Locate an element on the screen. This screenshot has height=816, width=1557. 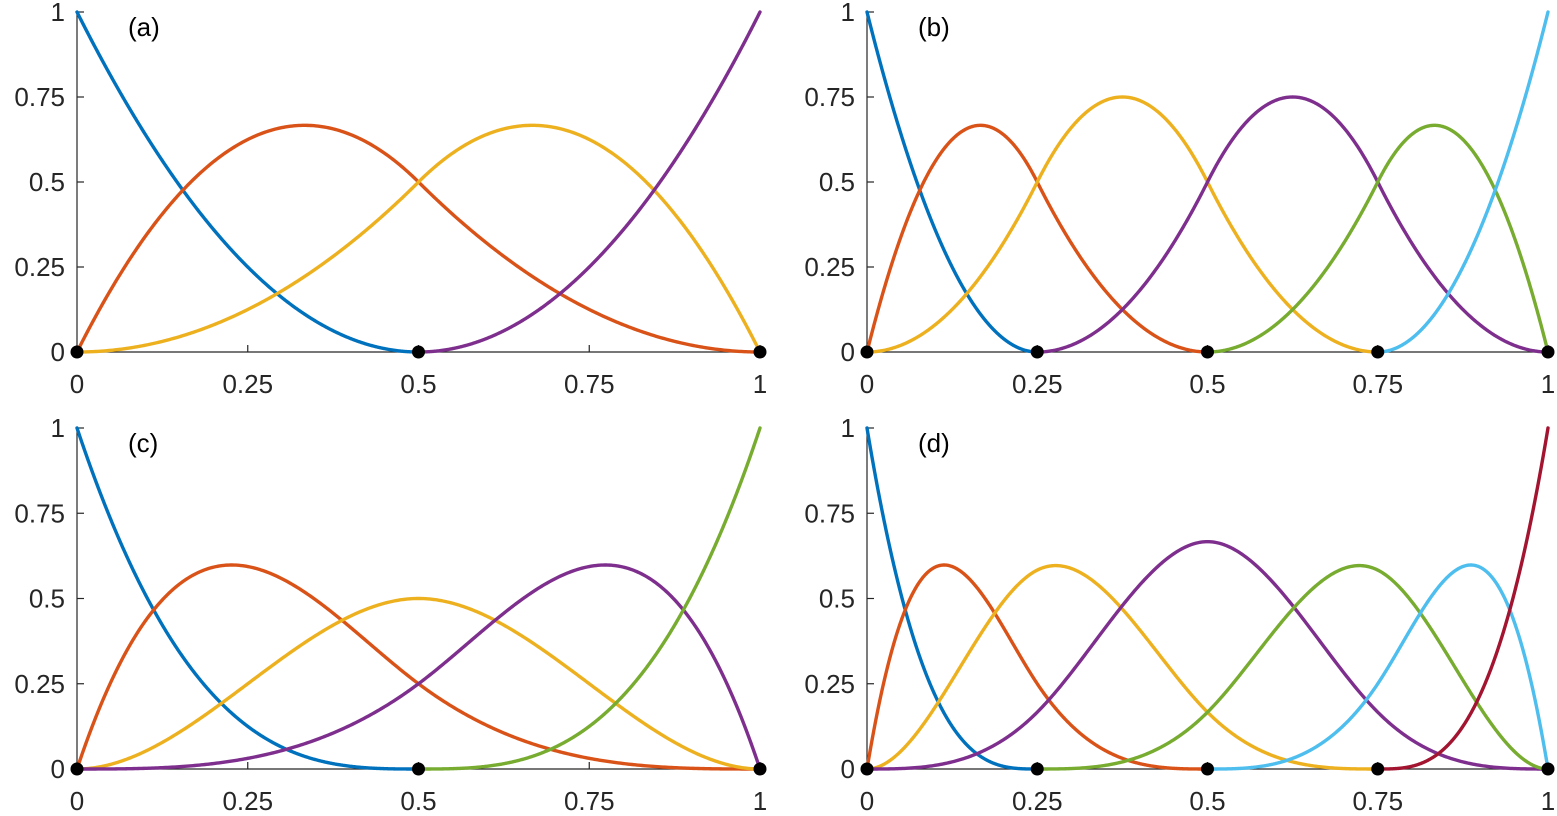
panel-label: (d) is located at coordinates (934, 443).